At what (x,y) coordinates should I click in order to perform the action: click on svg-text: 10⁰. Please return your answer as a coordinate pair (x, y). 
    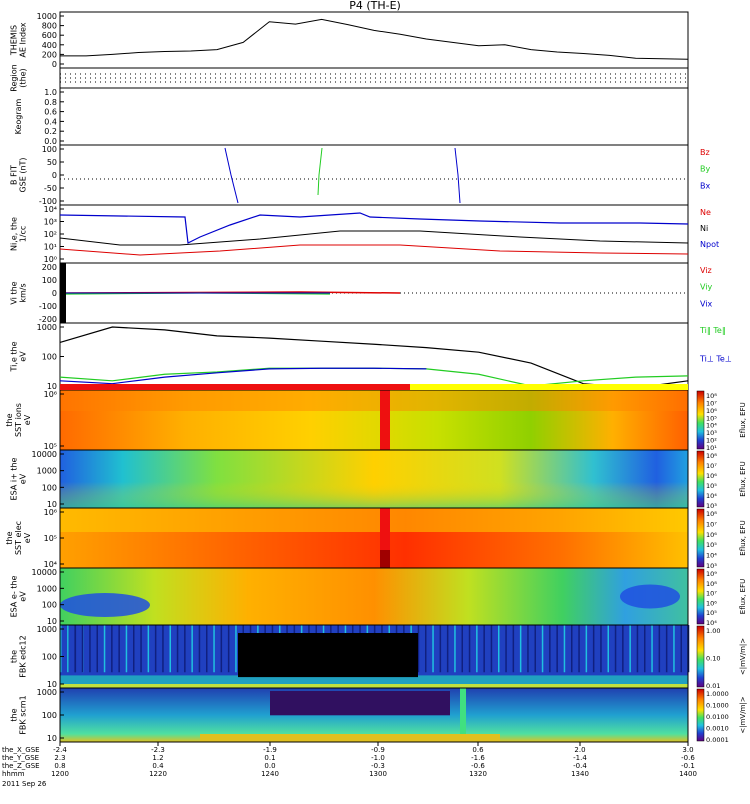
    Looking at the image, I should click on (50, 259).